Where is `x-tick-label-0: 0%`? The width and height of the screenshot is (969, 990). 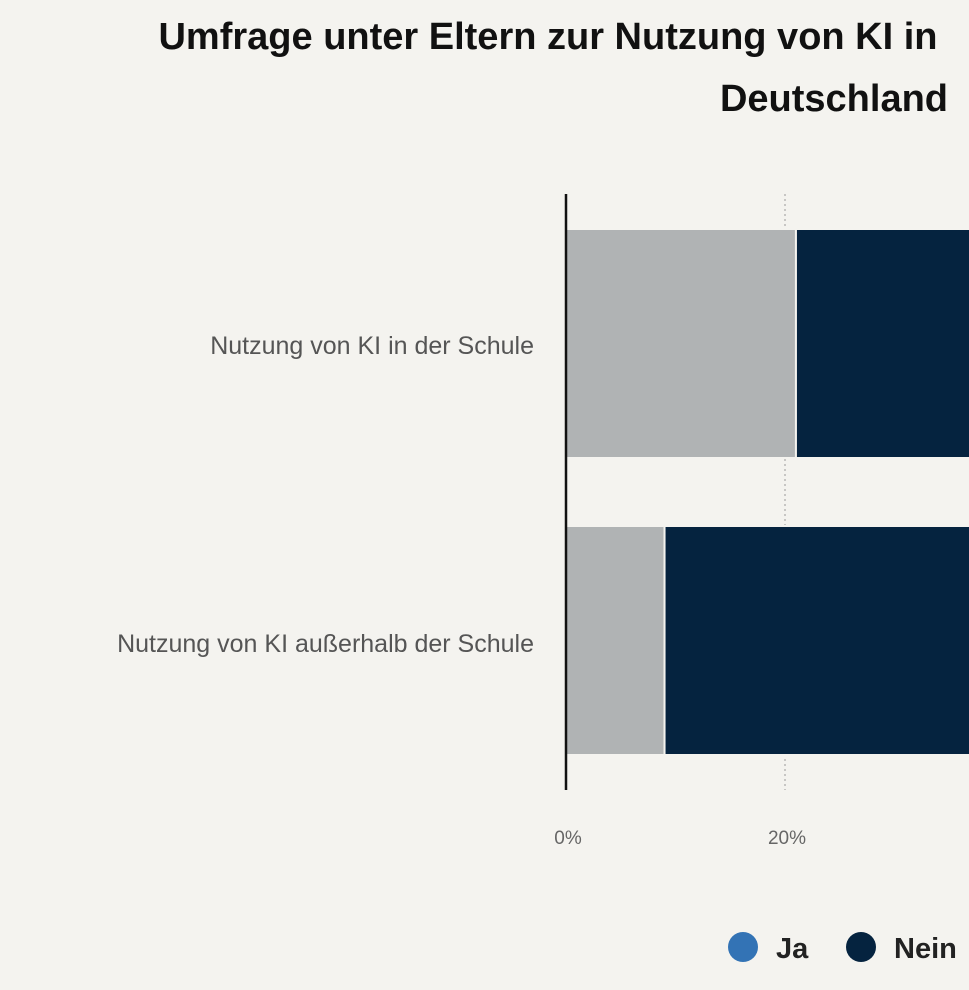
x-tick-label-0: 0% is located at coordinates (568, 838).